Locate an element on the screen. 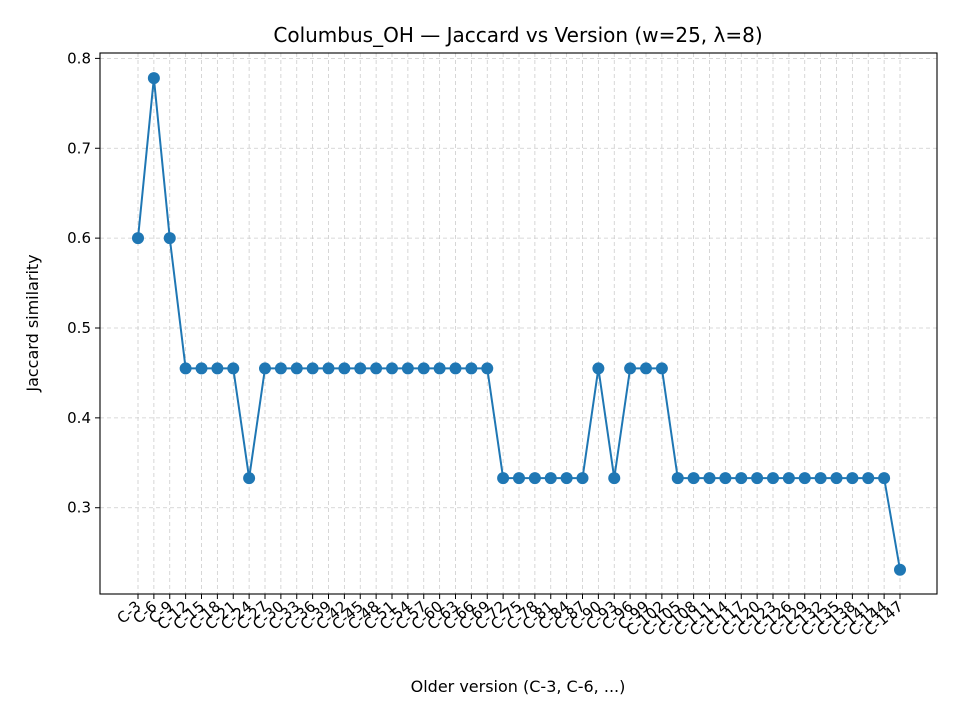 The image size is (960, 720). y-tick-label: 0.6 is located at coordinates (79, 238).